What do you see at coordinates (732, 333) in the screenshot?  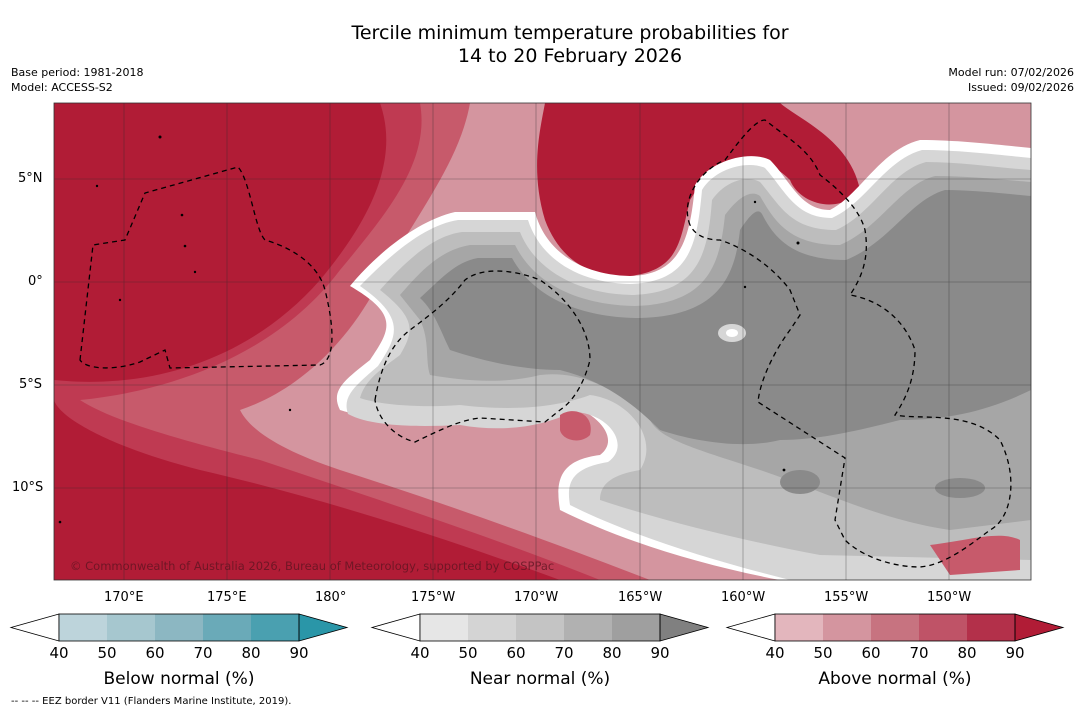 I see `near-normal-spot-center` at bounding box center [732, 333].